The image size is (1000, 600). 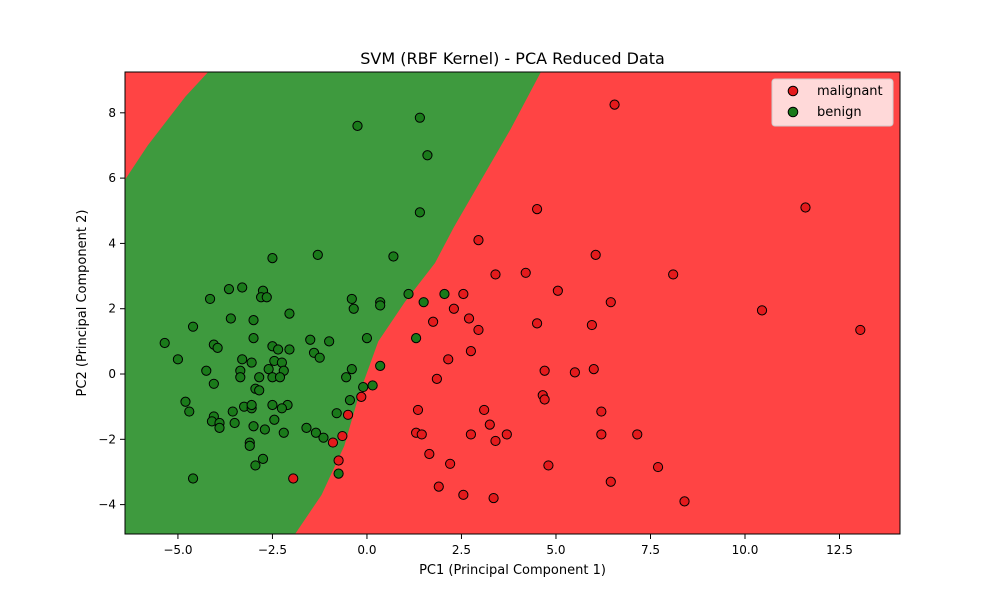 I want to click on y-axis: −4 −2 0 2 4 6 8, so click(x=111, y=309).